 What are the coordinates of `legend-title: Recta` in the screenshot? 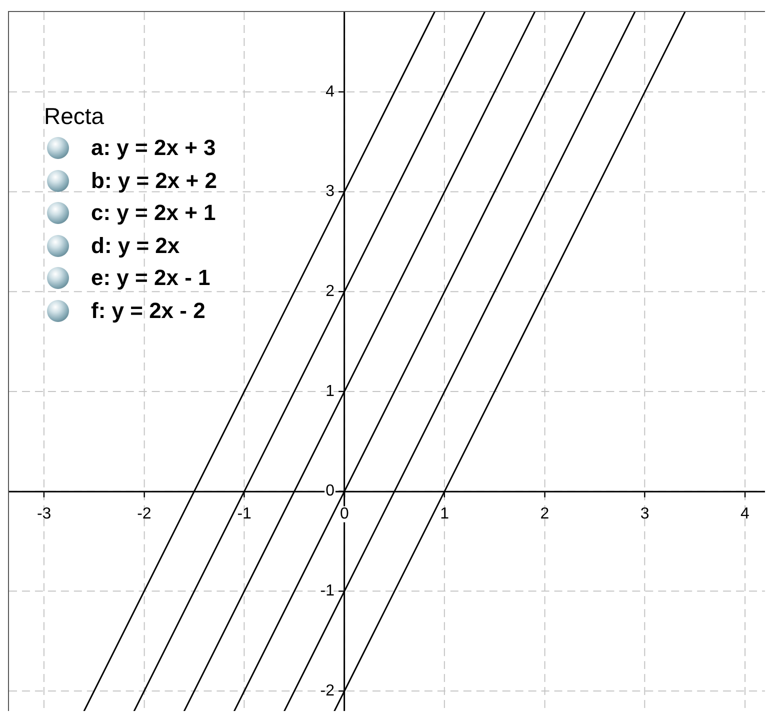 It's located at (75, 116).